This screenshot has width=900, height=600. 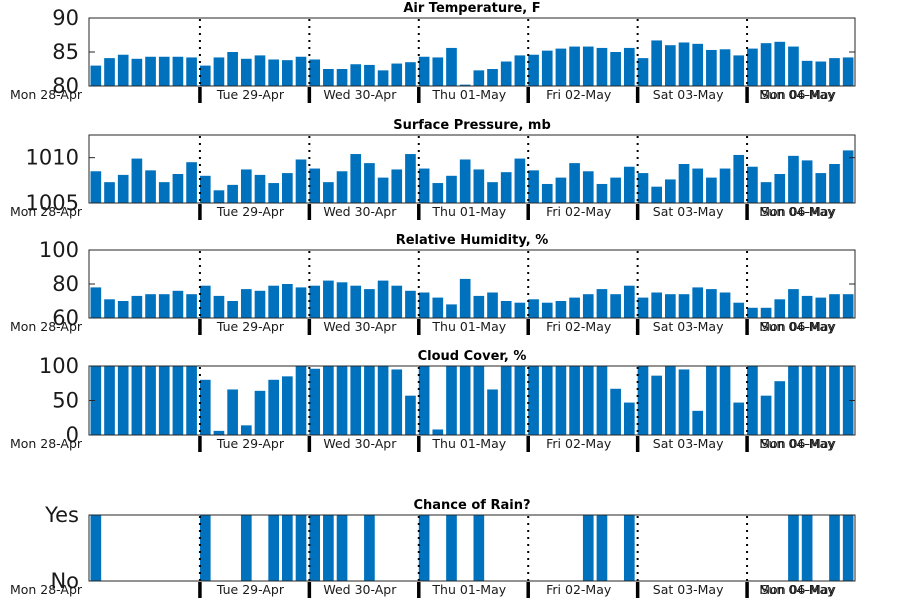 What do you see at coordinates (579, 443) in the screenshot?
I see `x-day-label: Fri 02-May` at bounding box center [579, 443].